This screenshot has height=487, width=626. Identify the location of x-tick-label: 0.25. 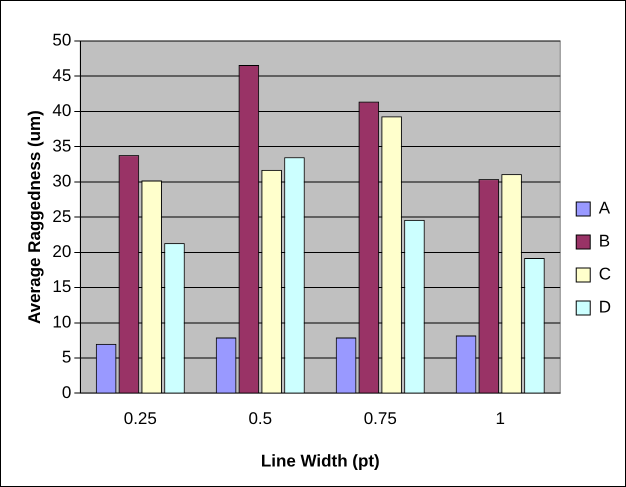
(140, 418).